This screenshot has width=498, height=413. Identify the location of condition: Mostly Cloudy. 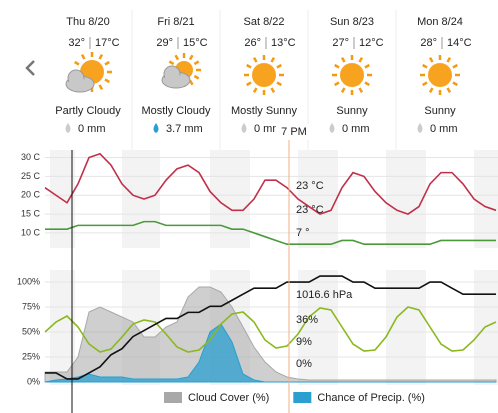
(176, 111).